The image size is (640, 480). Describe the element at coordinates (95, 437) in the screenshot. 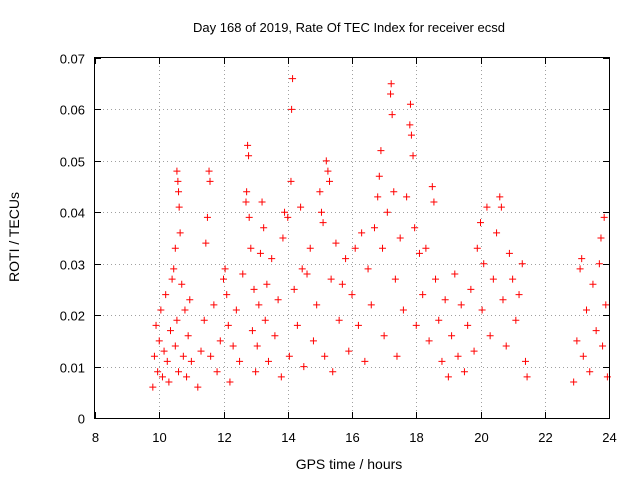

I see `x-tick-label: 8` at that location.